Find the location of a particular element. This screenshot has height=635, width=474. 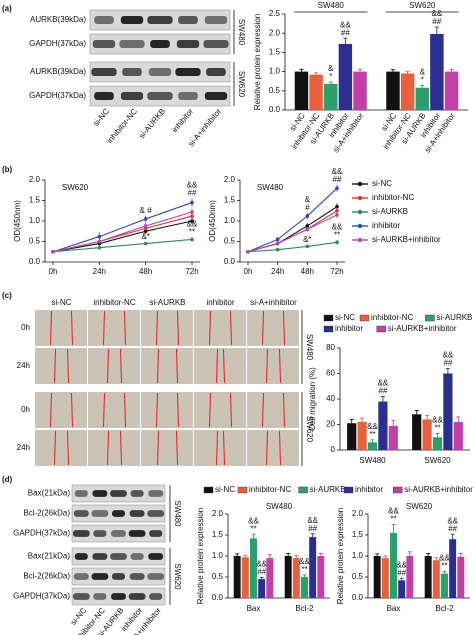

blot-label: Bcl-2(26kDa) is located at coordinates (46, 576).